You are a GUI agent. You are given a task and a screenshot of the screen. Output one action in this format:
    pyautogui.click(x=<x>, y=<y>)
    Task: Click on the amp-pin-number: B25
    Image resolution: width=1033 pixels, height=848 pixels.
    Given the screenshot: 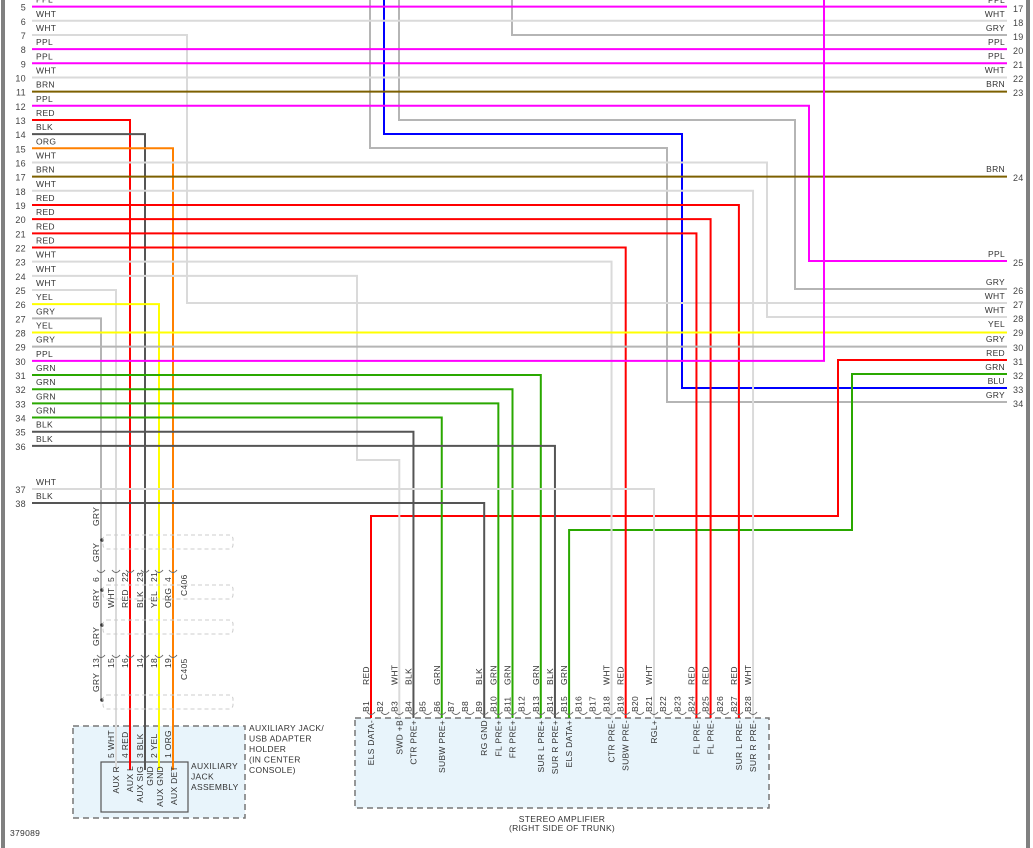 What is the action you would take?
    pyautogui.click(x=706, y=704)
    